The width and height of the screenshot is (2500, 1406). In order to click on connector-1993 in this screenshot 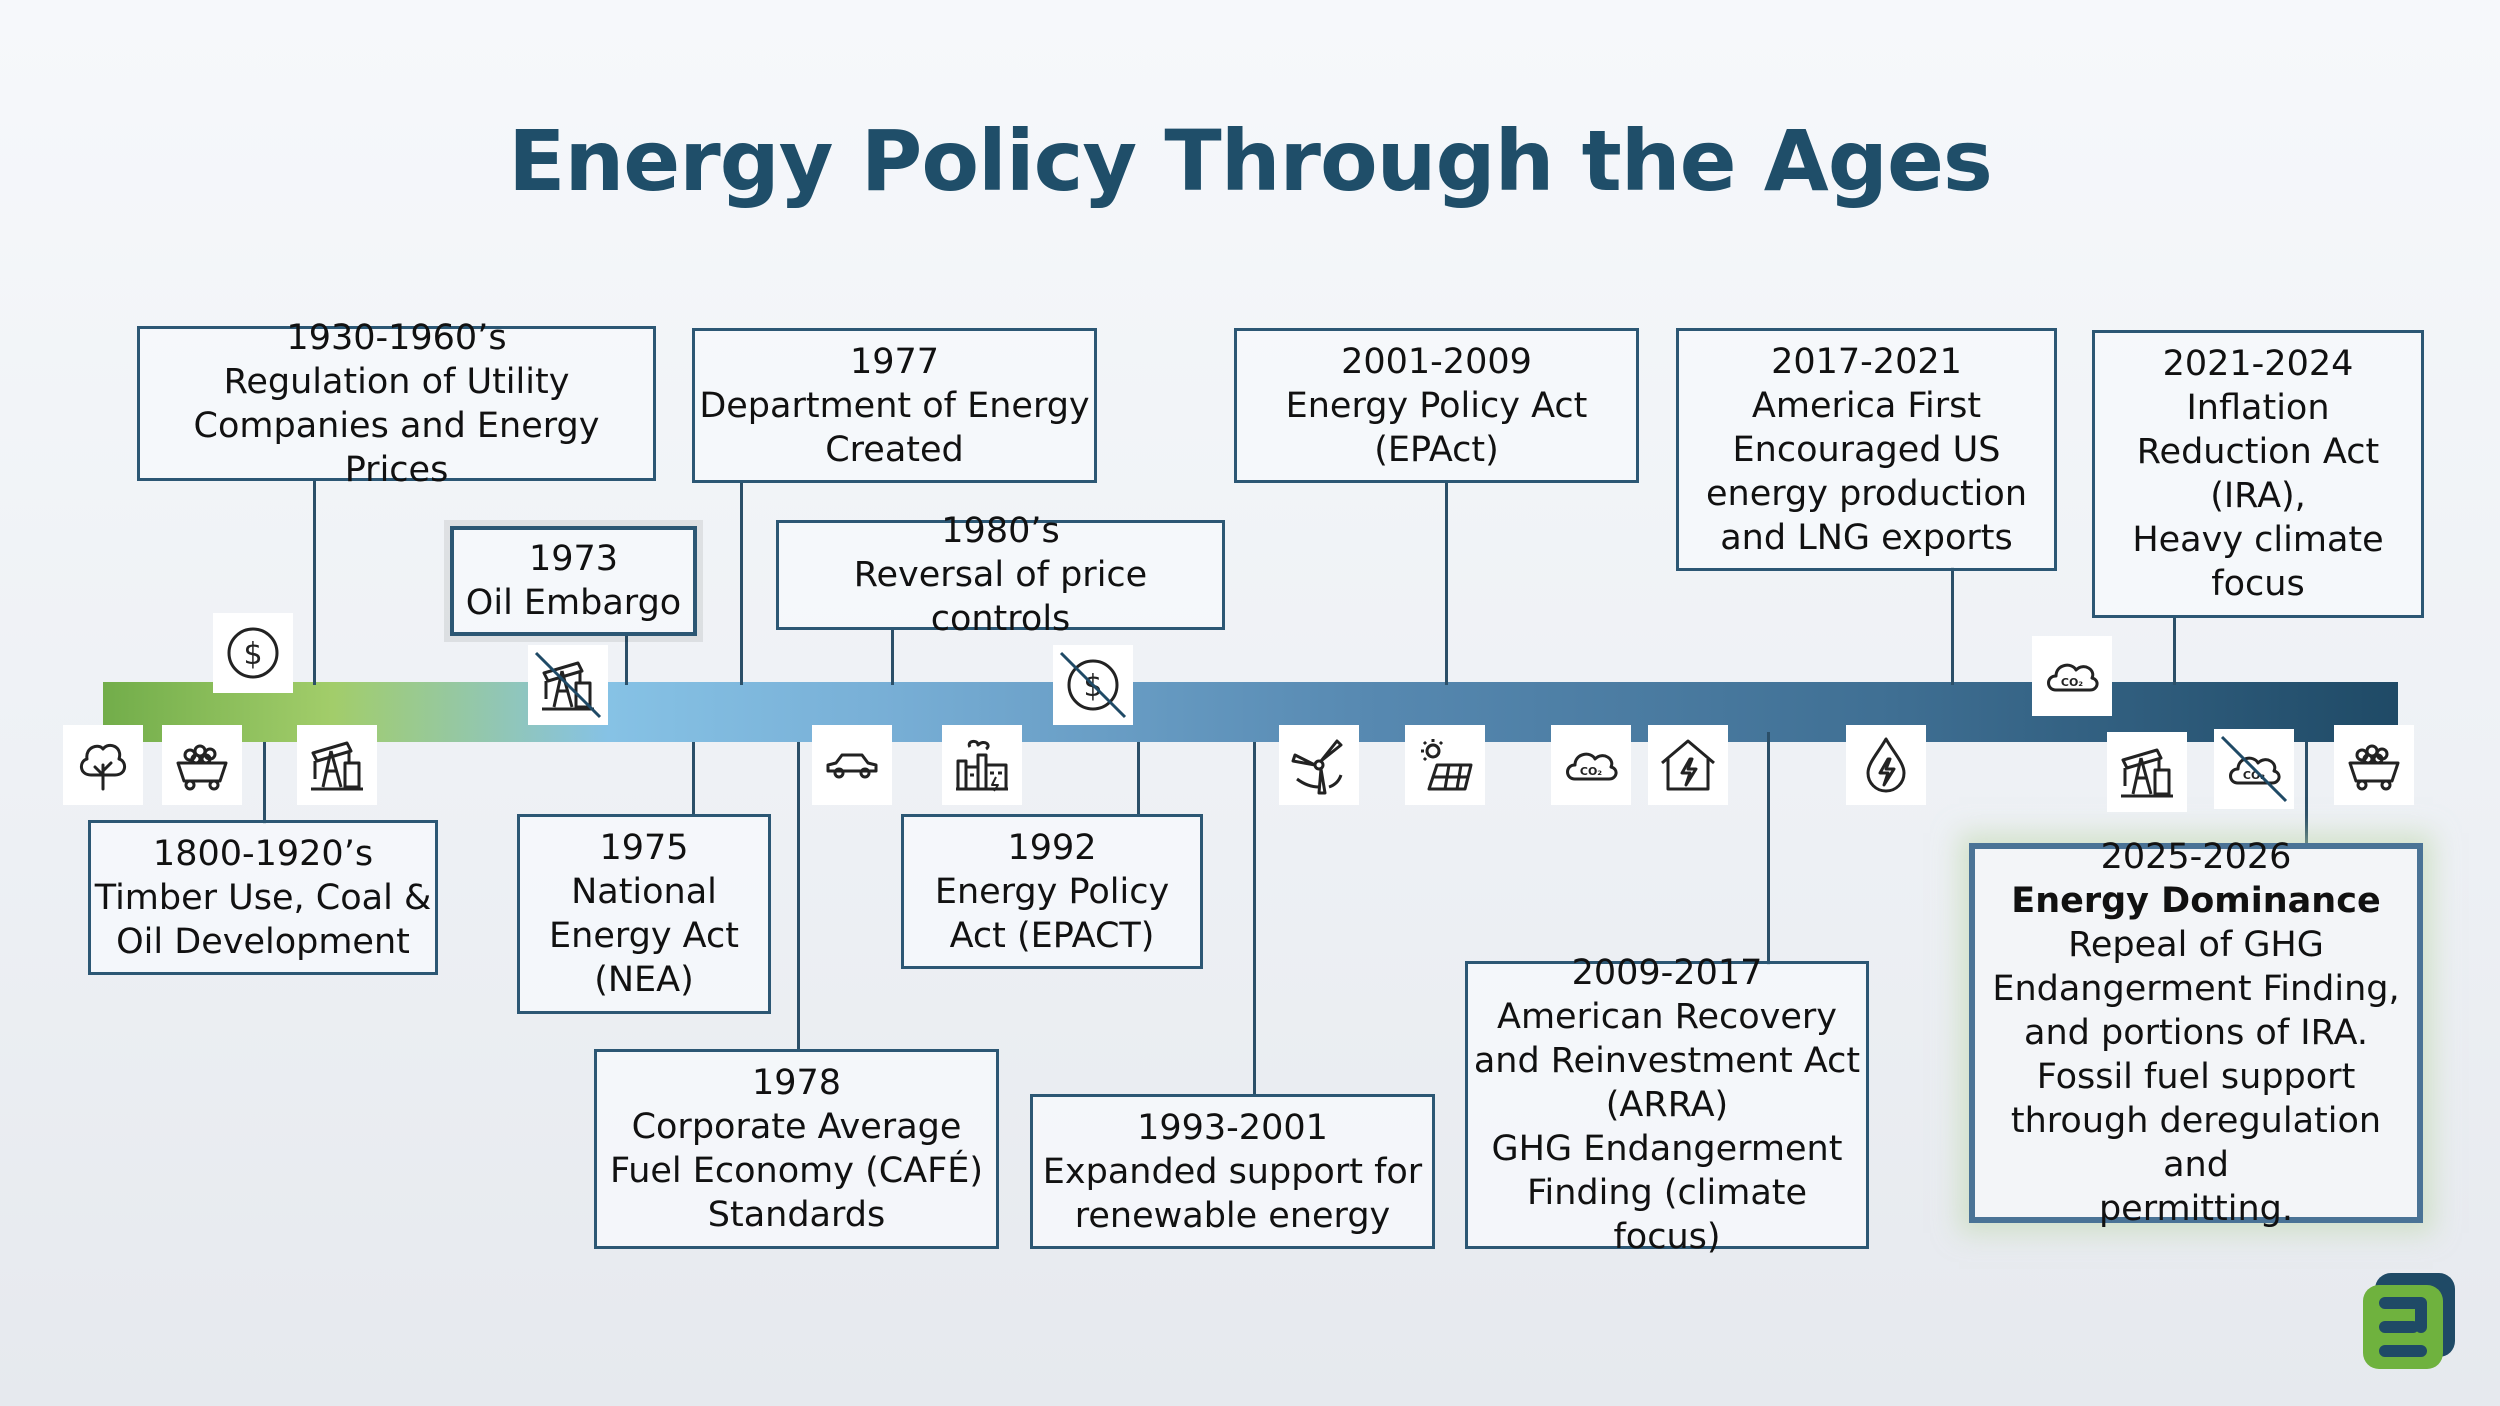, I will do `click(1254, 919)`.